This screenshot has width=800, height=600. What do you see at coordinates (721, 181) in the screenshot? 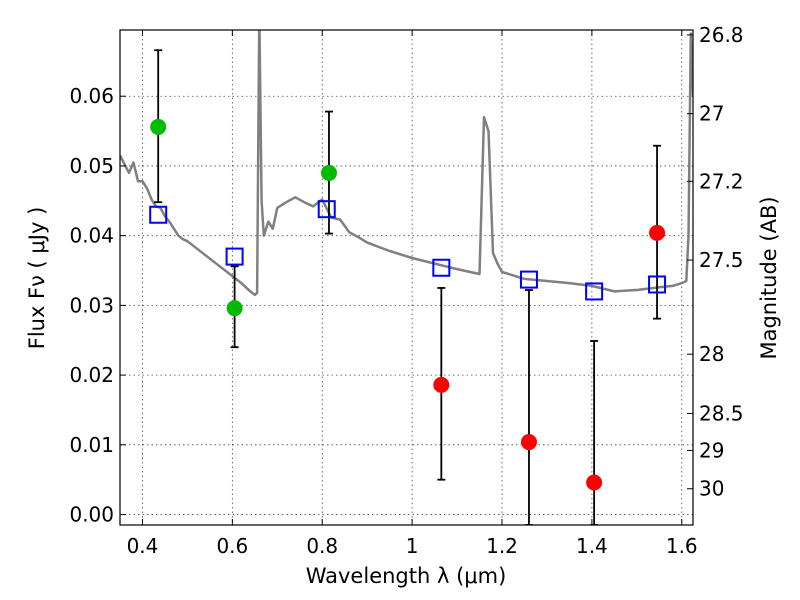
I see `y2-tick-label: 27.2` at bounding box center [721, 181].